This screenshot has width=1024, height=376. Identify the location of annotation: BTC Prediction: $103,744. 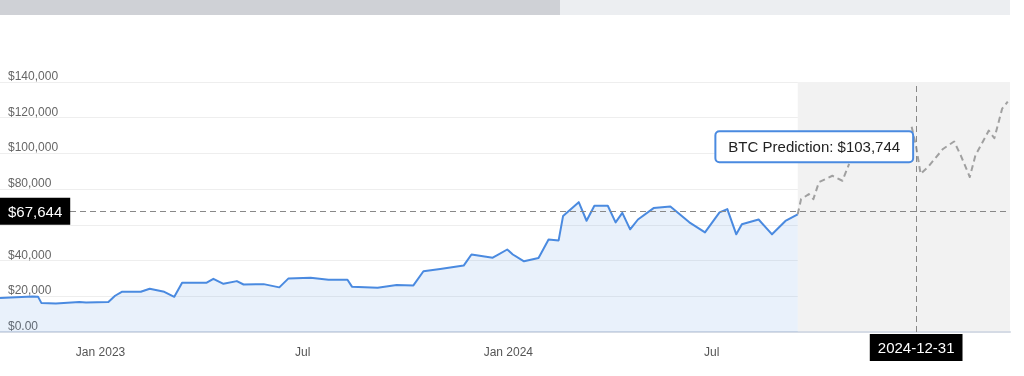
(814, 147).